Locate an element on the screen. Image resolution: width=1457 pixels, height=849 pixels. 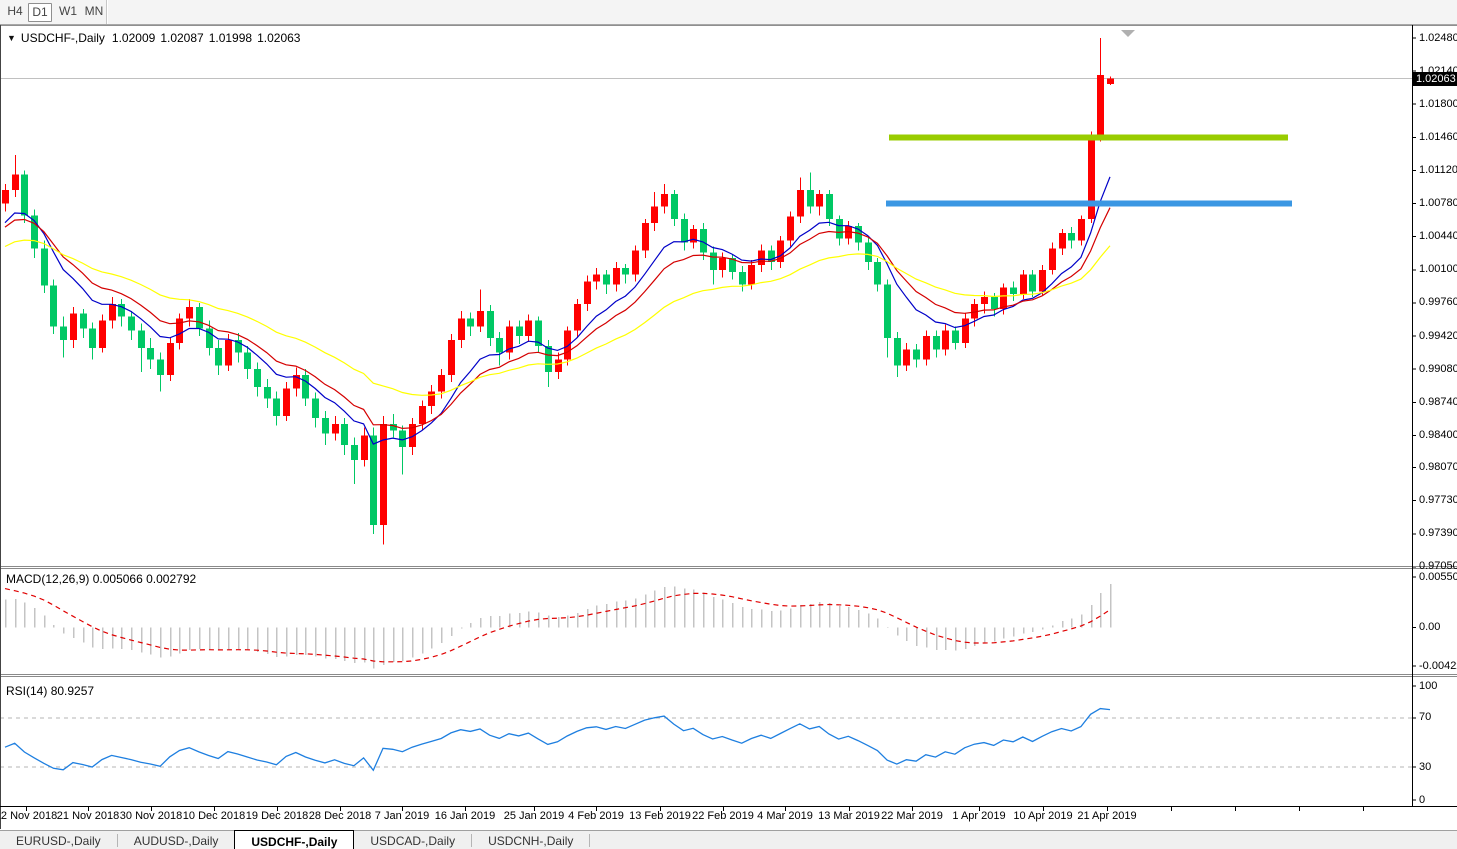
ma-slow-yellow-line is located at coordinates (557, 317).